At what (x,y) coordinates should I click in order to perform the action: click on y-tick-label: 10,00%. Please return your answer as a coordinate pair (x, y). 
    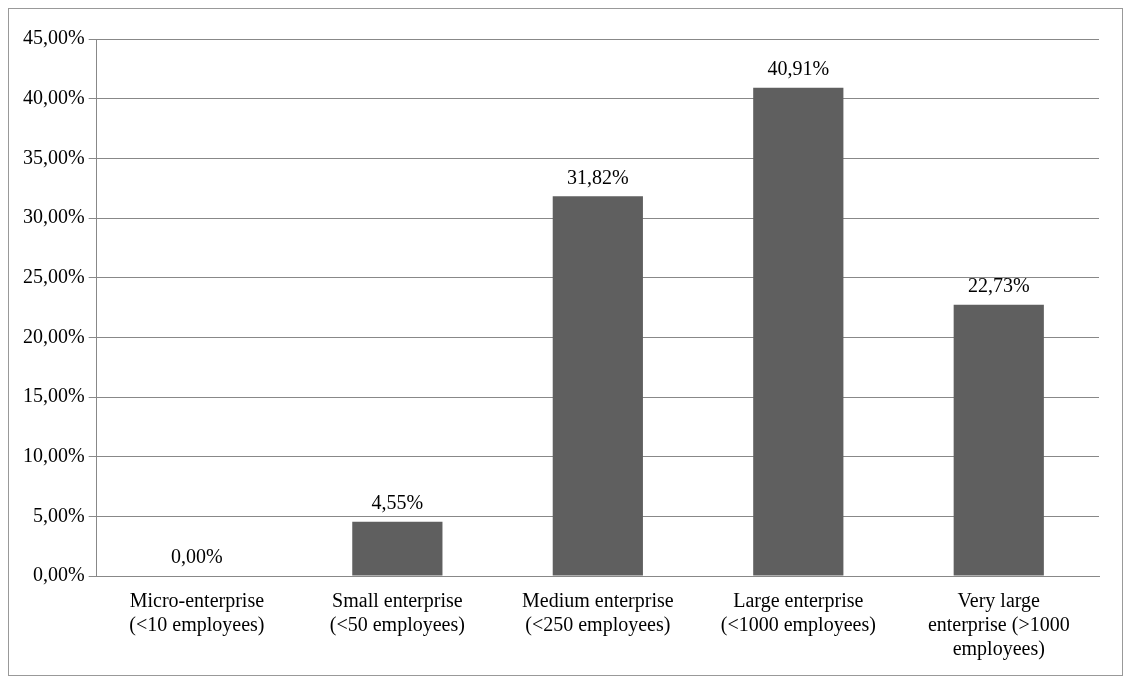
    Looking at the image, I should click on (53, 454).